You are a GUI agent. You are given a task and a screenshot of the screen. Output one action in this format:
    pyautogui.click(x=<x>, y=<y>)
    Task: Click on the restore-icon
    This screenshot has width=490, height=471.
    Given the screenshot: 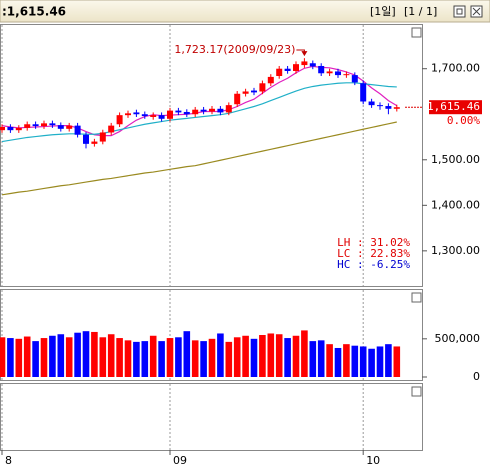 What is the action you would take?
    pyautogui.click(x=459, y=11)
    